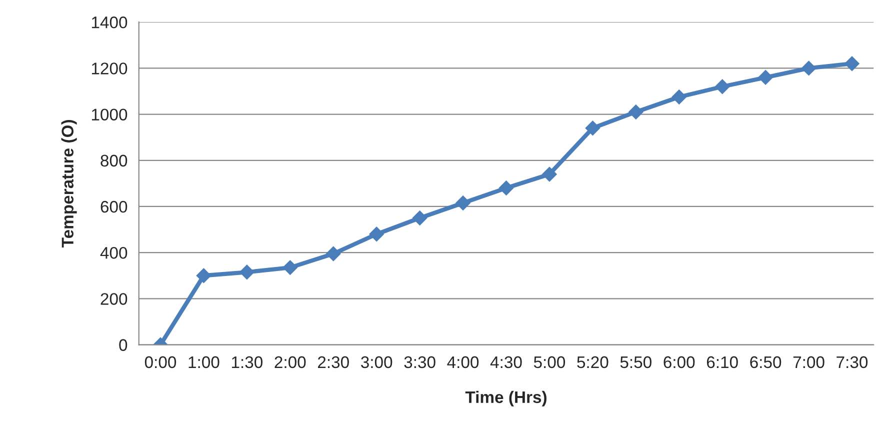  I want to click on y-axis-title: Temperature (O), so click(69, 184).